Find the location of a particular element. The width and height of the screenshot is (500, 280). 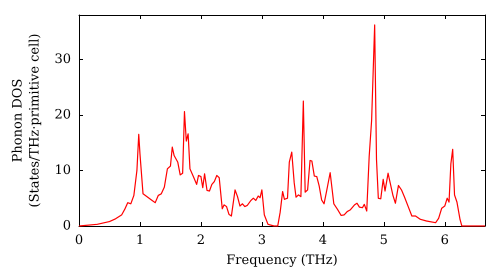

x-tick-label: 4 is located at coordinates (322, 240).